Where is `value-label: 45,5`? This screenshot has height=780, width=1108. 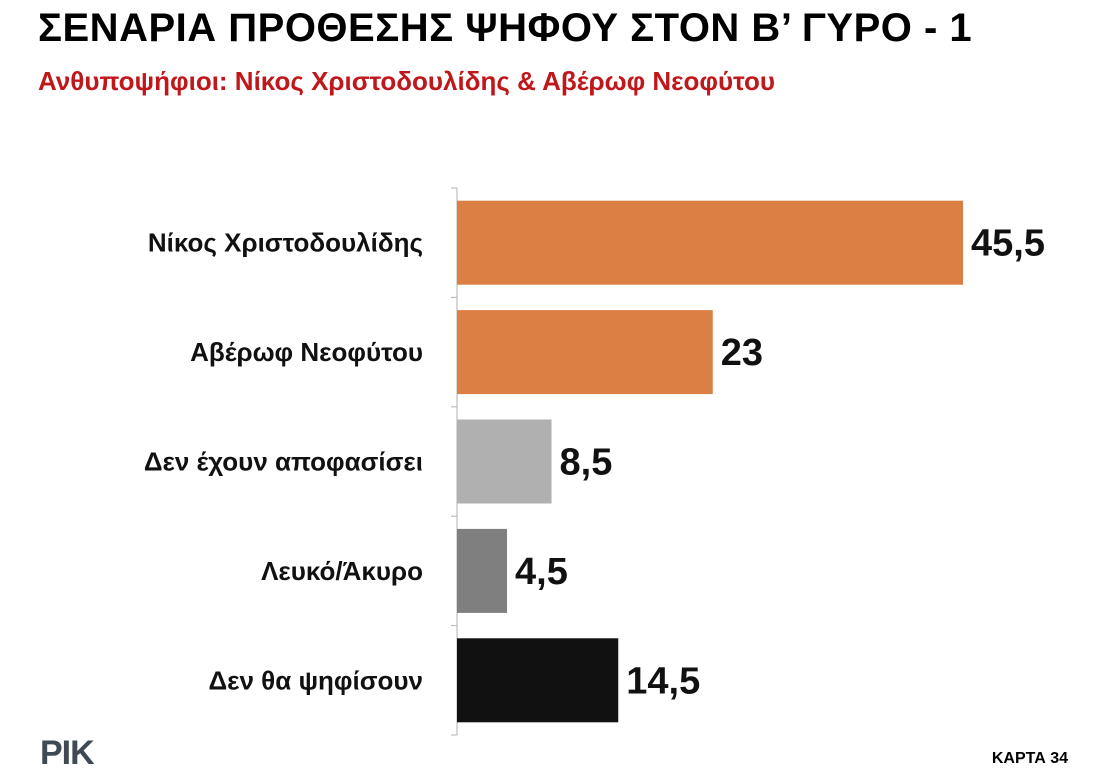 value-label: 45,5 is located at coordinates (1008, 244).